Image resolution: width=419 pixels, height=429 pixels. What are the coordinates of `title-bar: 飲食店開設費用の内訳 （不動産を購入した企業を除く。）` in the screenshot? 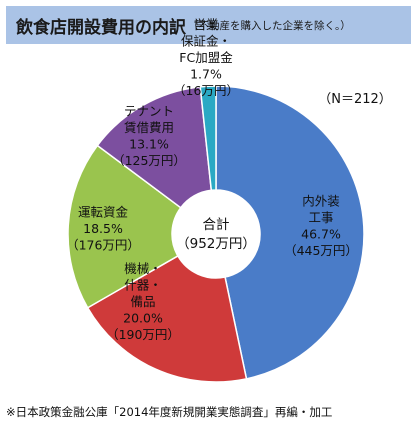 It's located at (208, 25).